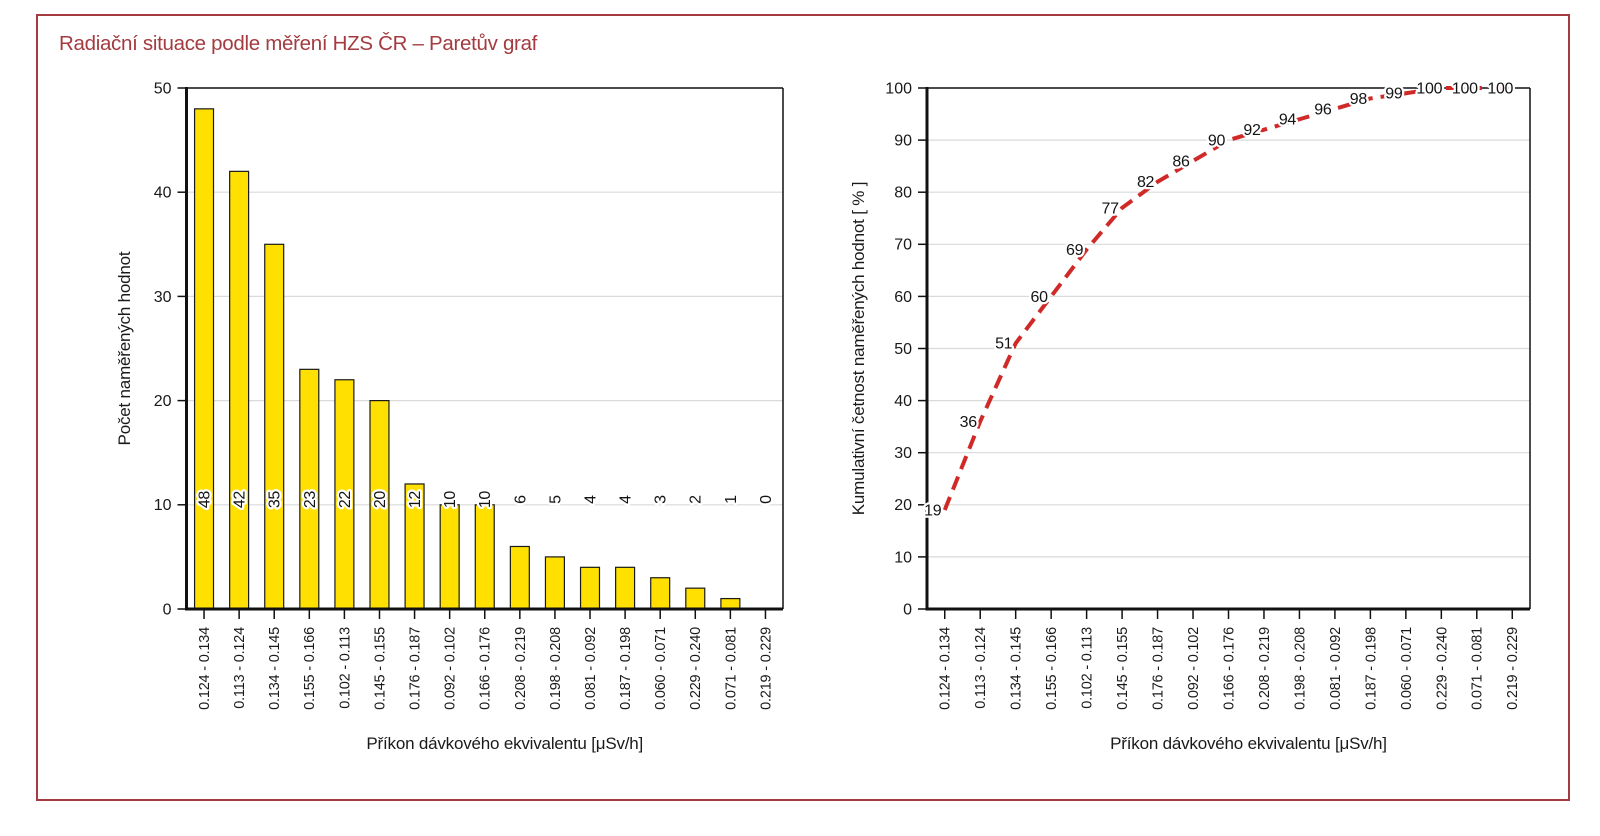 The image size is (1600, 836). Describe the element at coordinates (766, 499) in the screenshot. I see `bar-value-label: 0` at that location.